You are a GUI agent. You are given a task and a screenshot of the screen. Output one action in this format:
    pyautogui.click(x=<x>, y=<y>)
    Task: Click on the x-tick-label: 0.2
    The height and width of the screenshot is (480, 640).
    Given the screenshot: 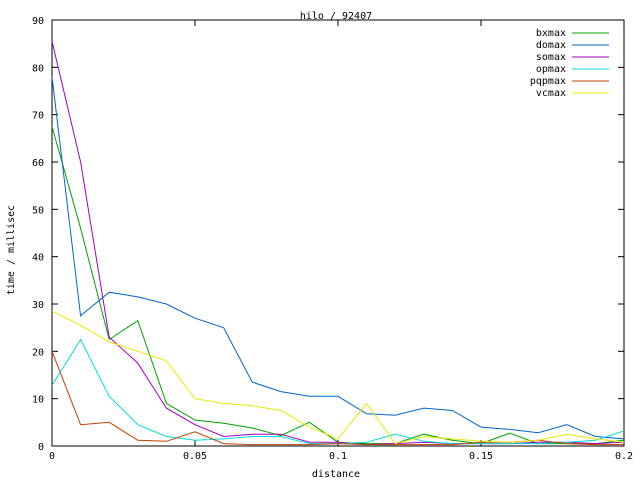 What is the action you would take?
    pyautogui.click(x=624, y=456)
    